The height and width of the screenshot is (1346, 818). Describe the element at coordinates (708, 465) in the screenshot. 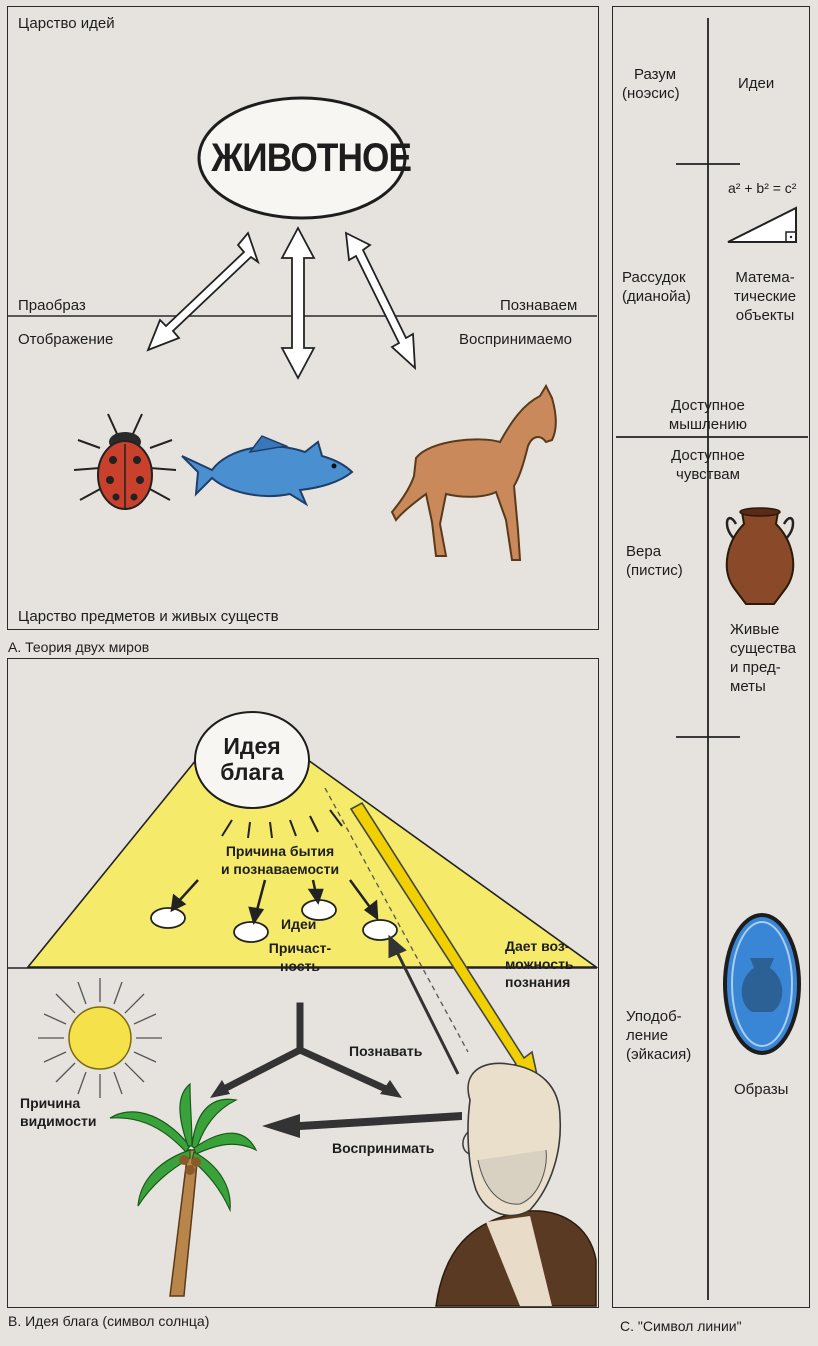

I see `sensible-label: Доступное чувствам` at that location.